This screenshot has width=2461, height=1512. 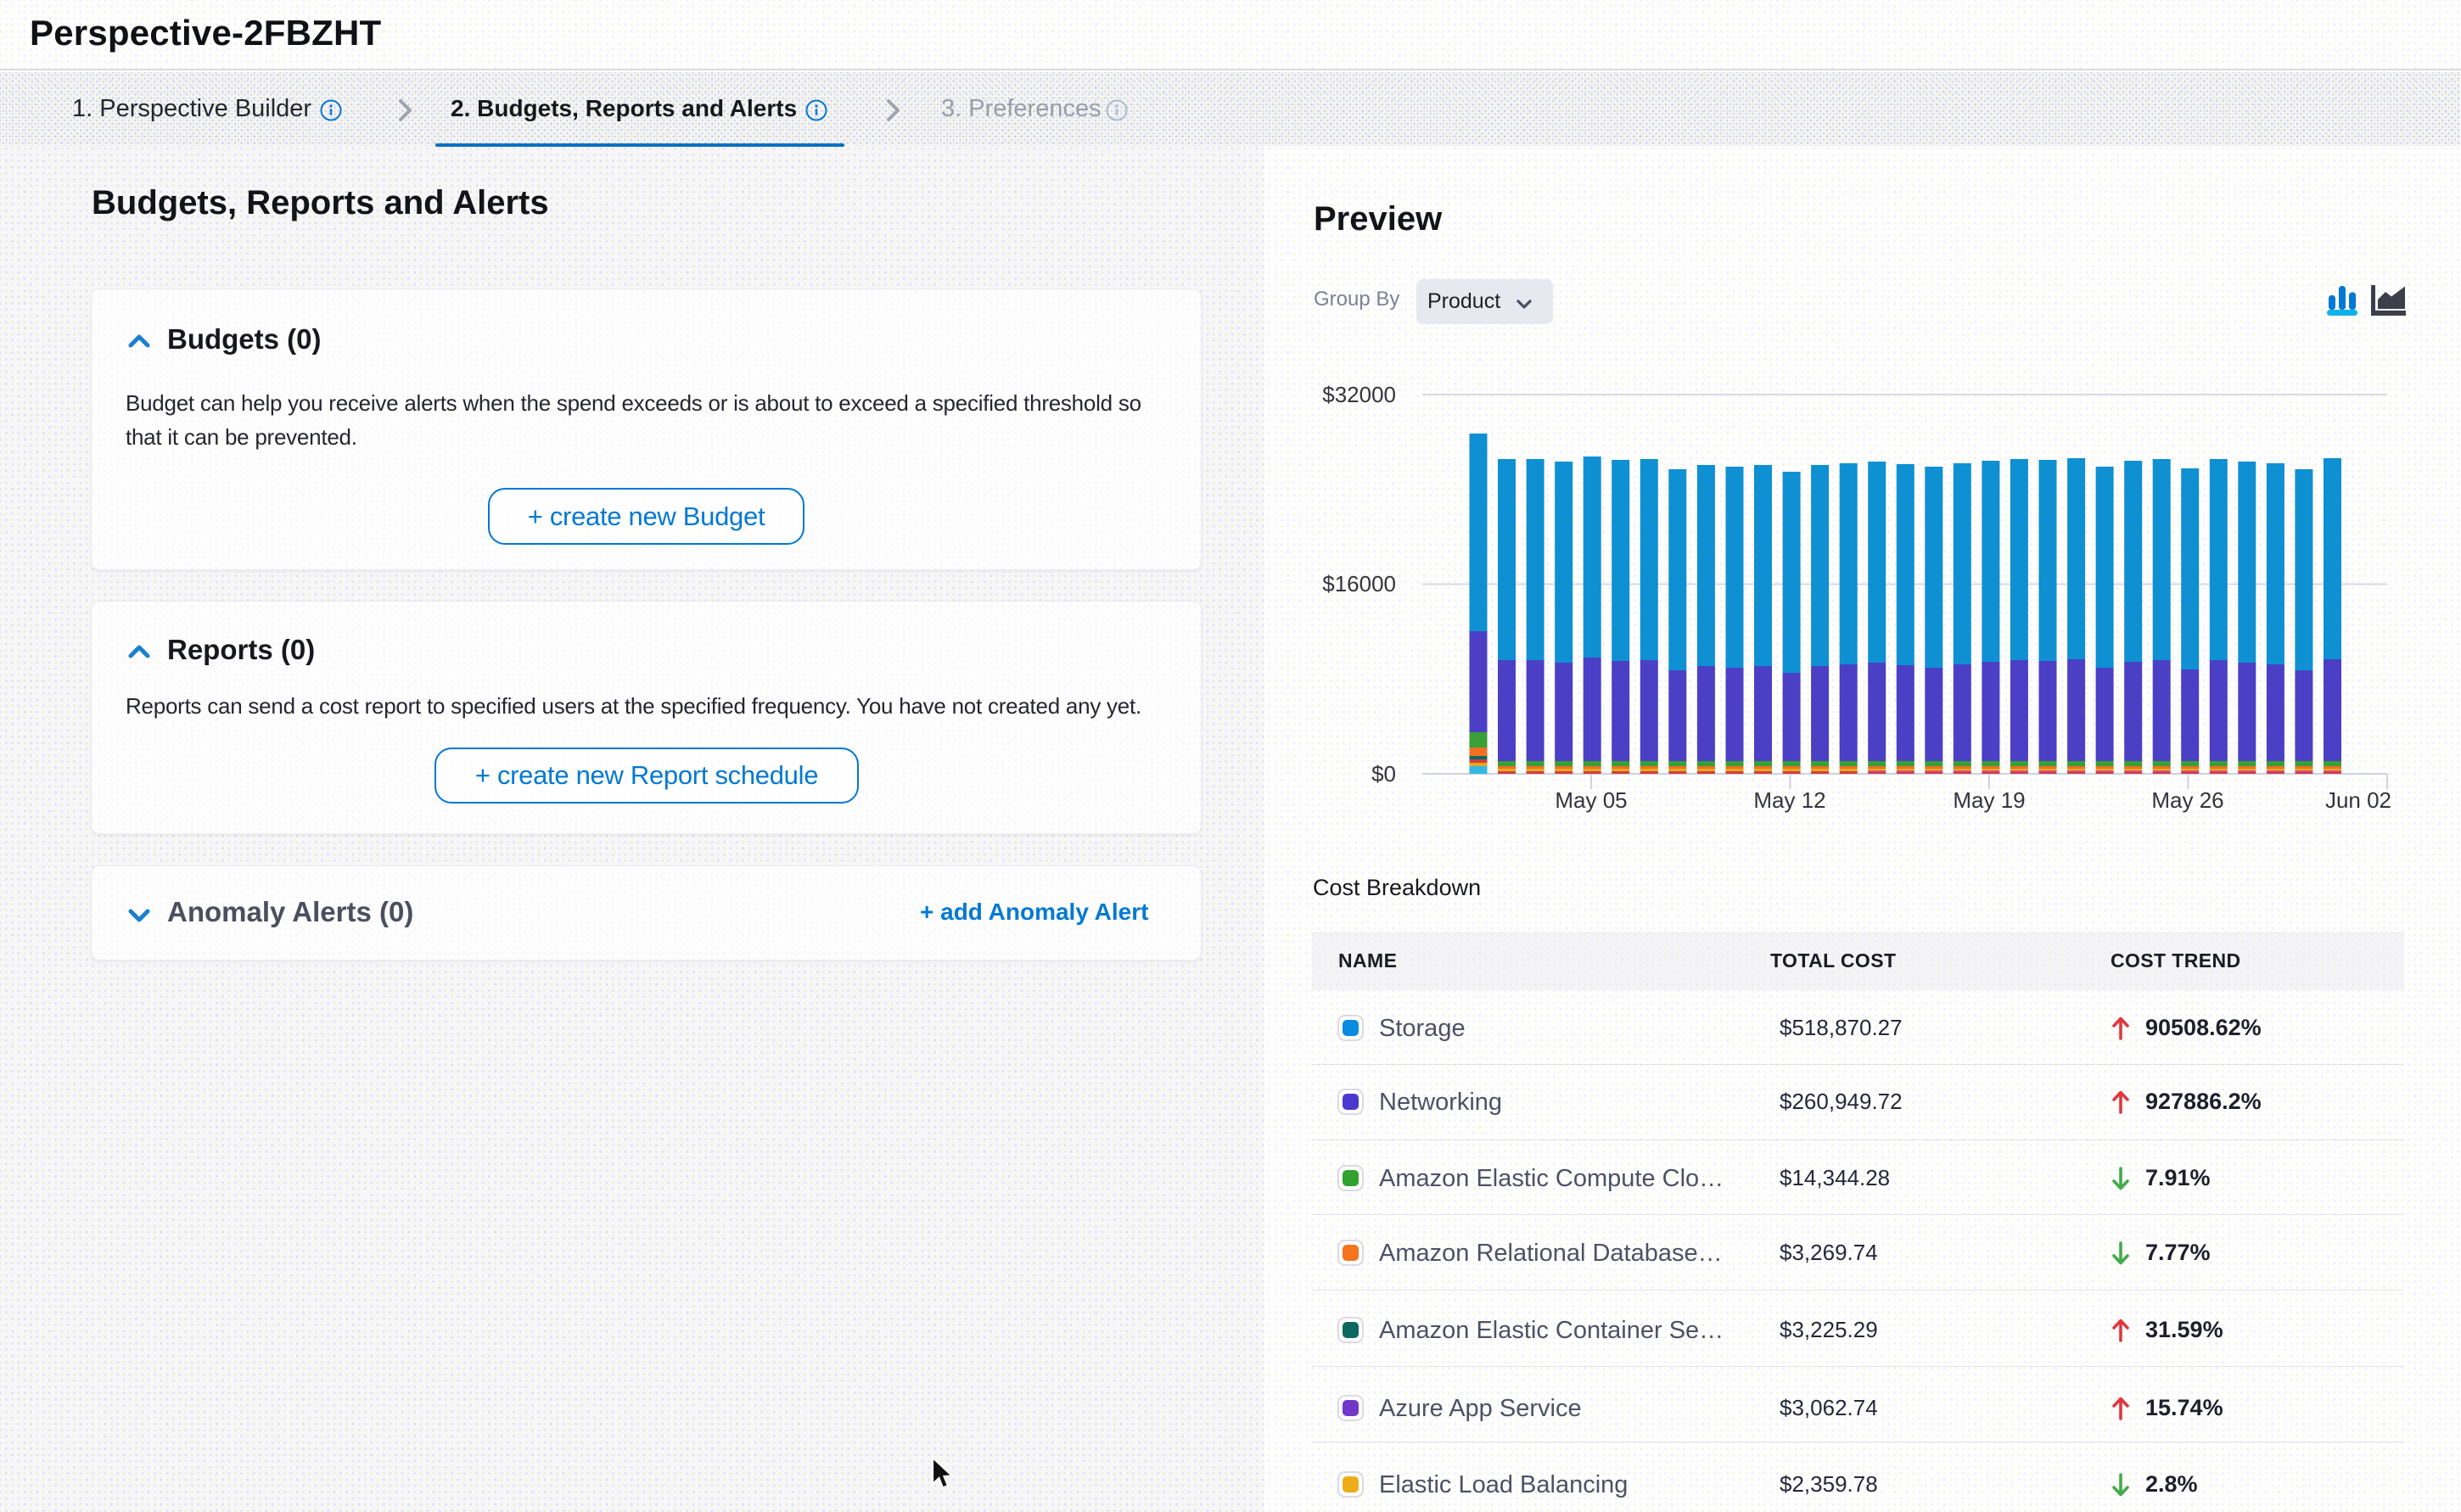 What do you see at coordinates (2358, 800) in the screenshot?
I see `svg-text: Jun 02` at bounding box center [2358, 800].